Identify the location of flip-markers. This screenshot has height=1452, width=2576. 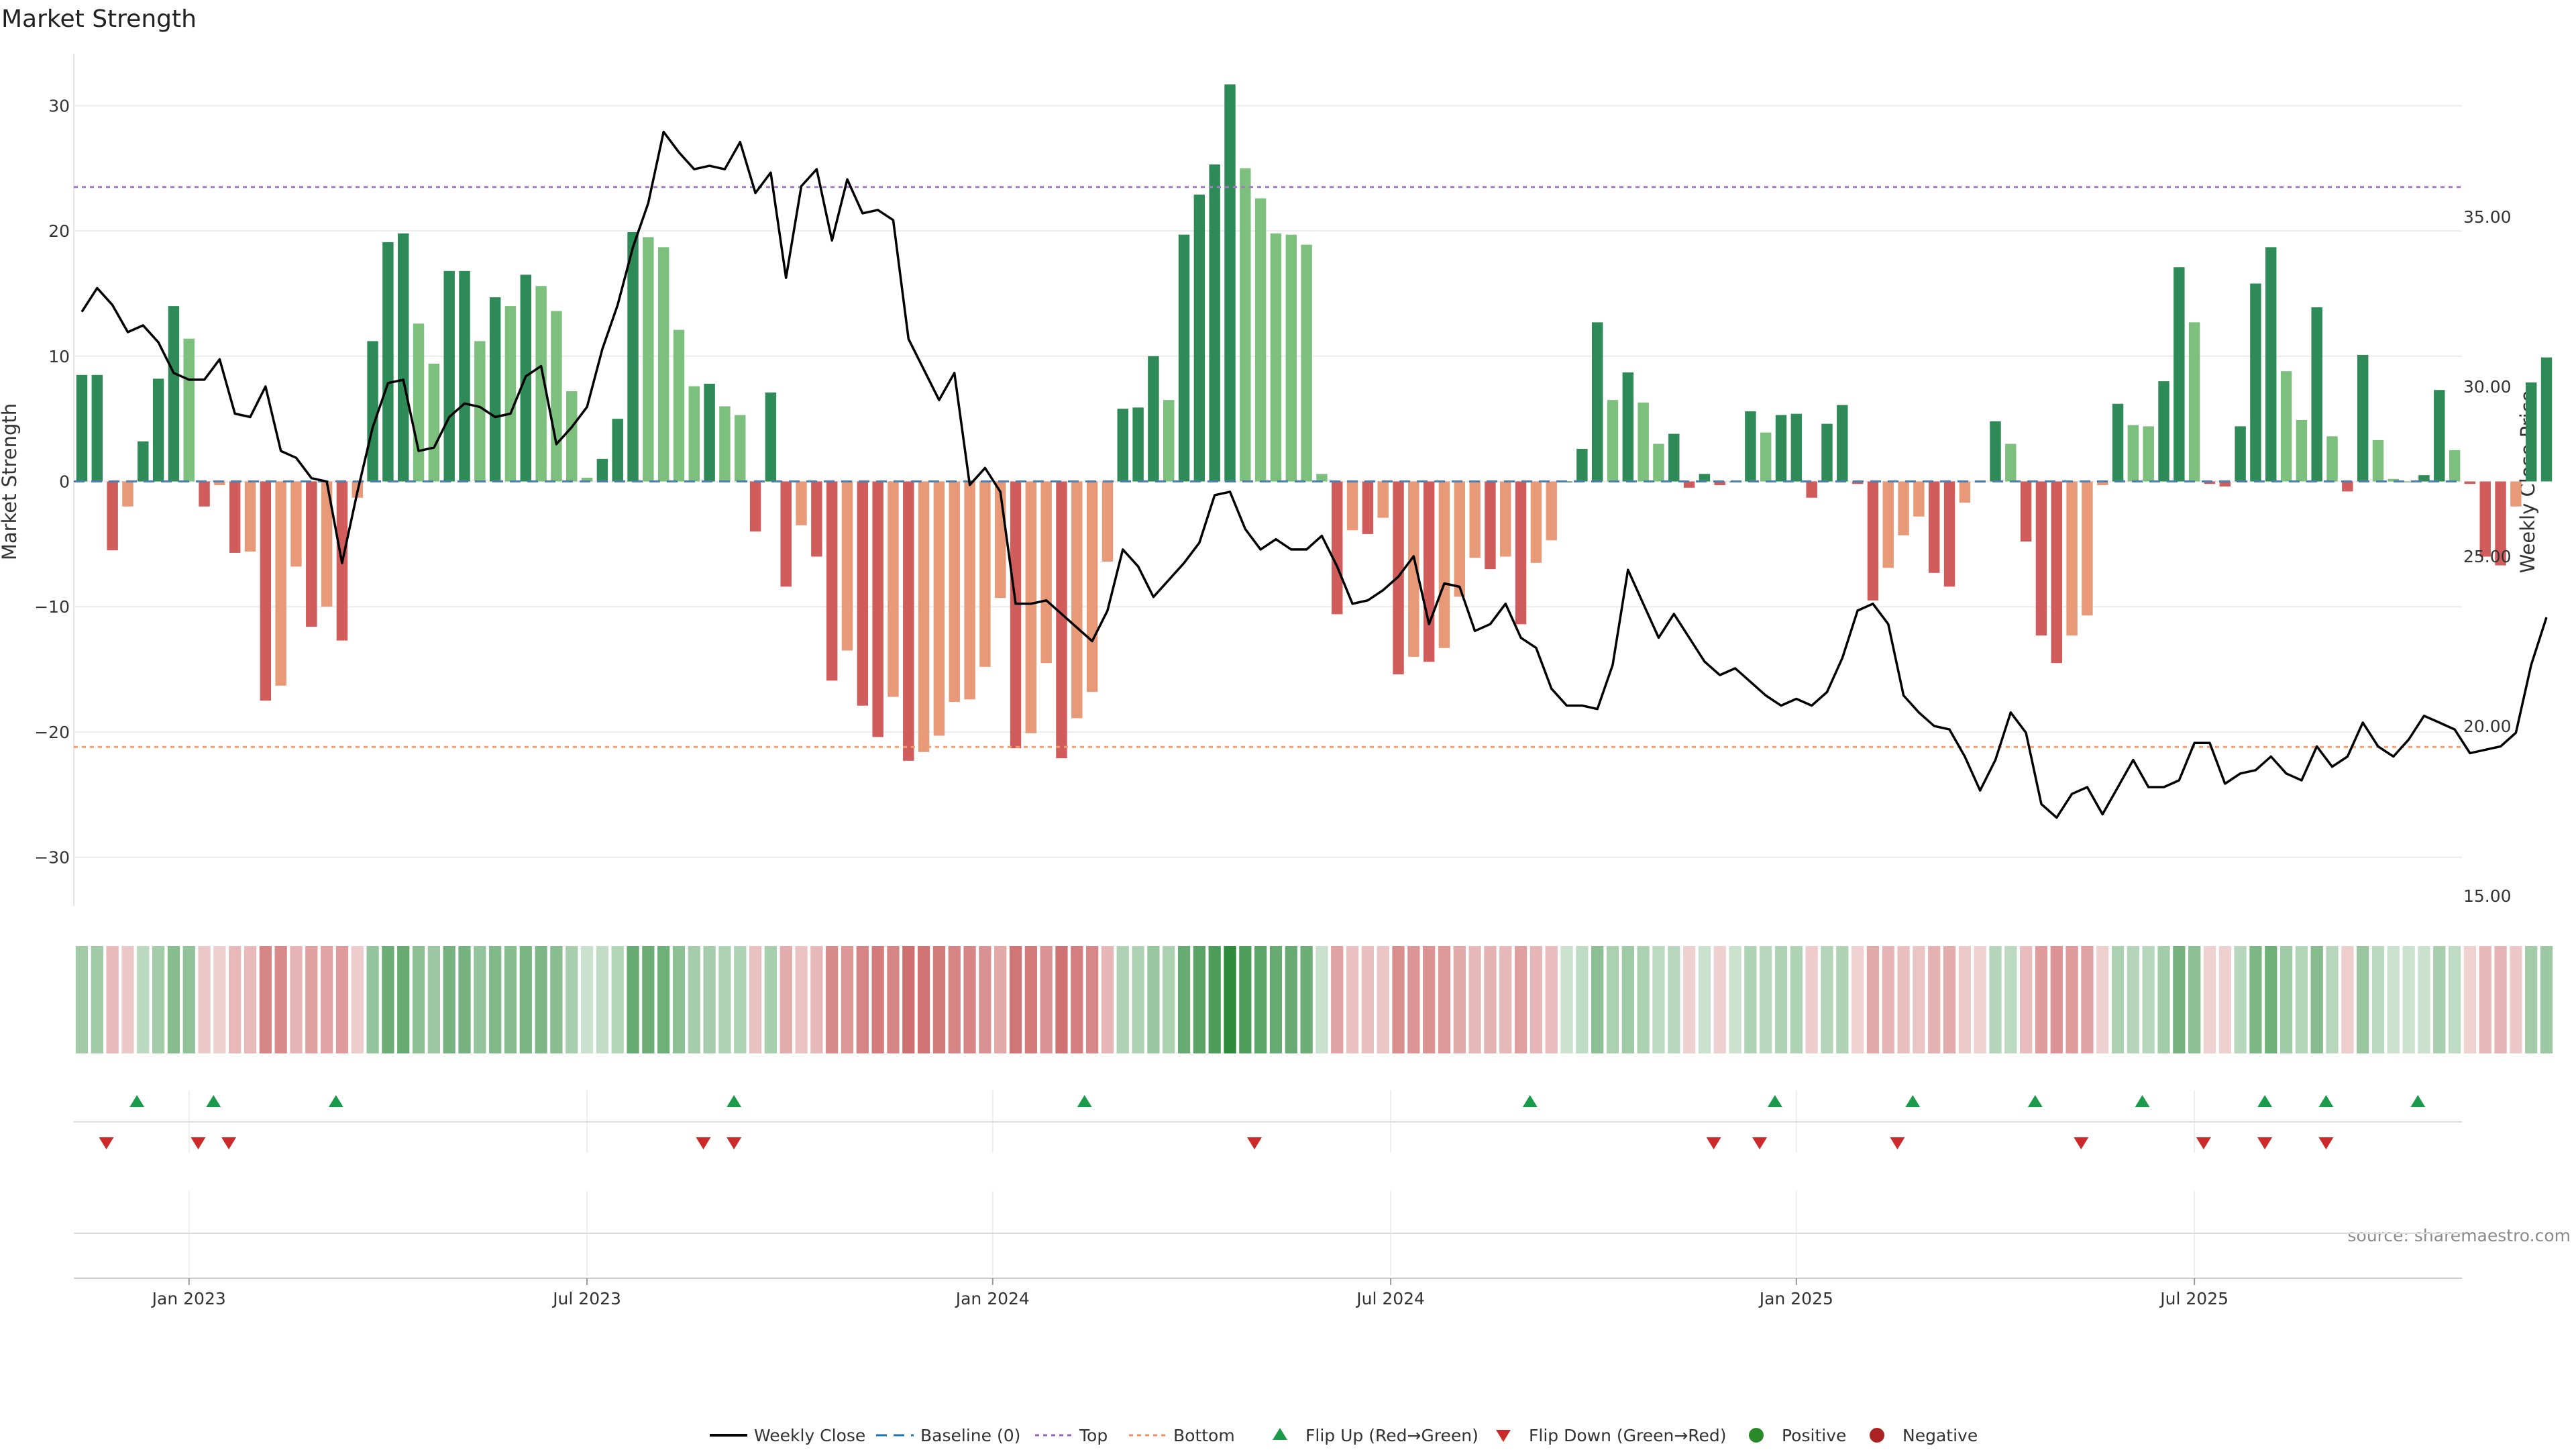
(1262, 1122).